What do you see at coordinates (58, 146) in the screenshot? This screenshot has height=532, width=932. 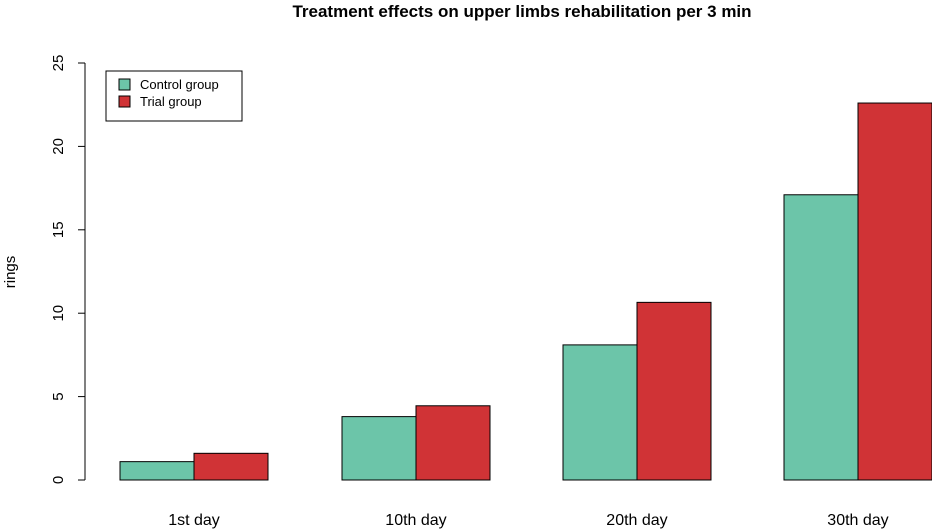 I see `y-tick-label: 20` at bounding box center [58, 146].